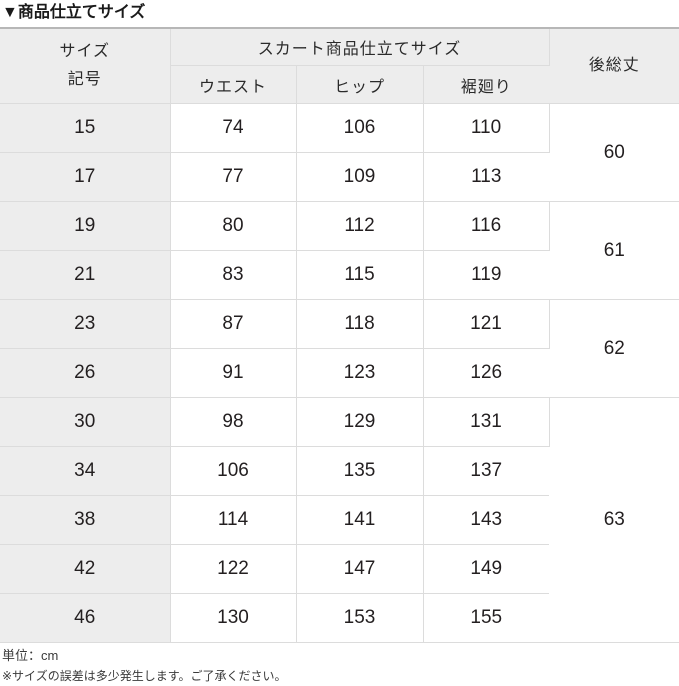 The height and width of the screenshot is (686, 679). What do you see at coordinates (614, 66) in the screenshot?
I see `header-back-length: 後総丈` at bounding box center [614, 66].